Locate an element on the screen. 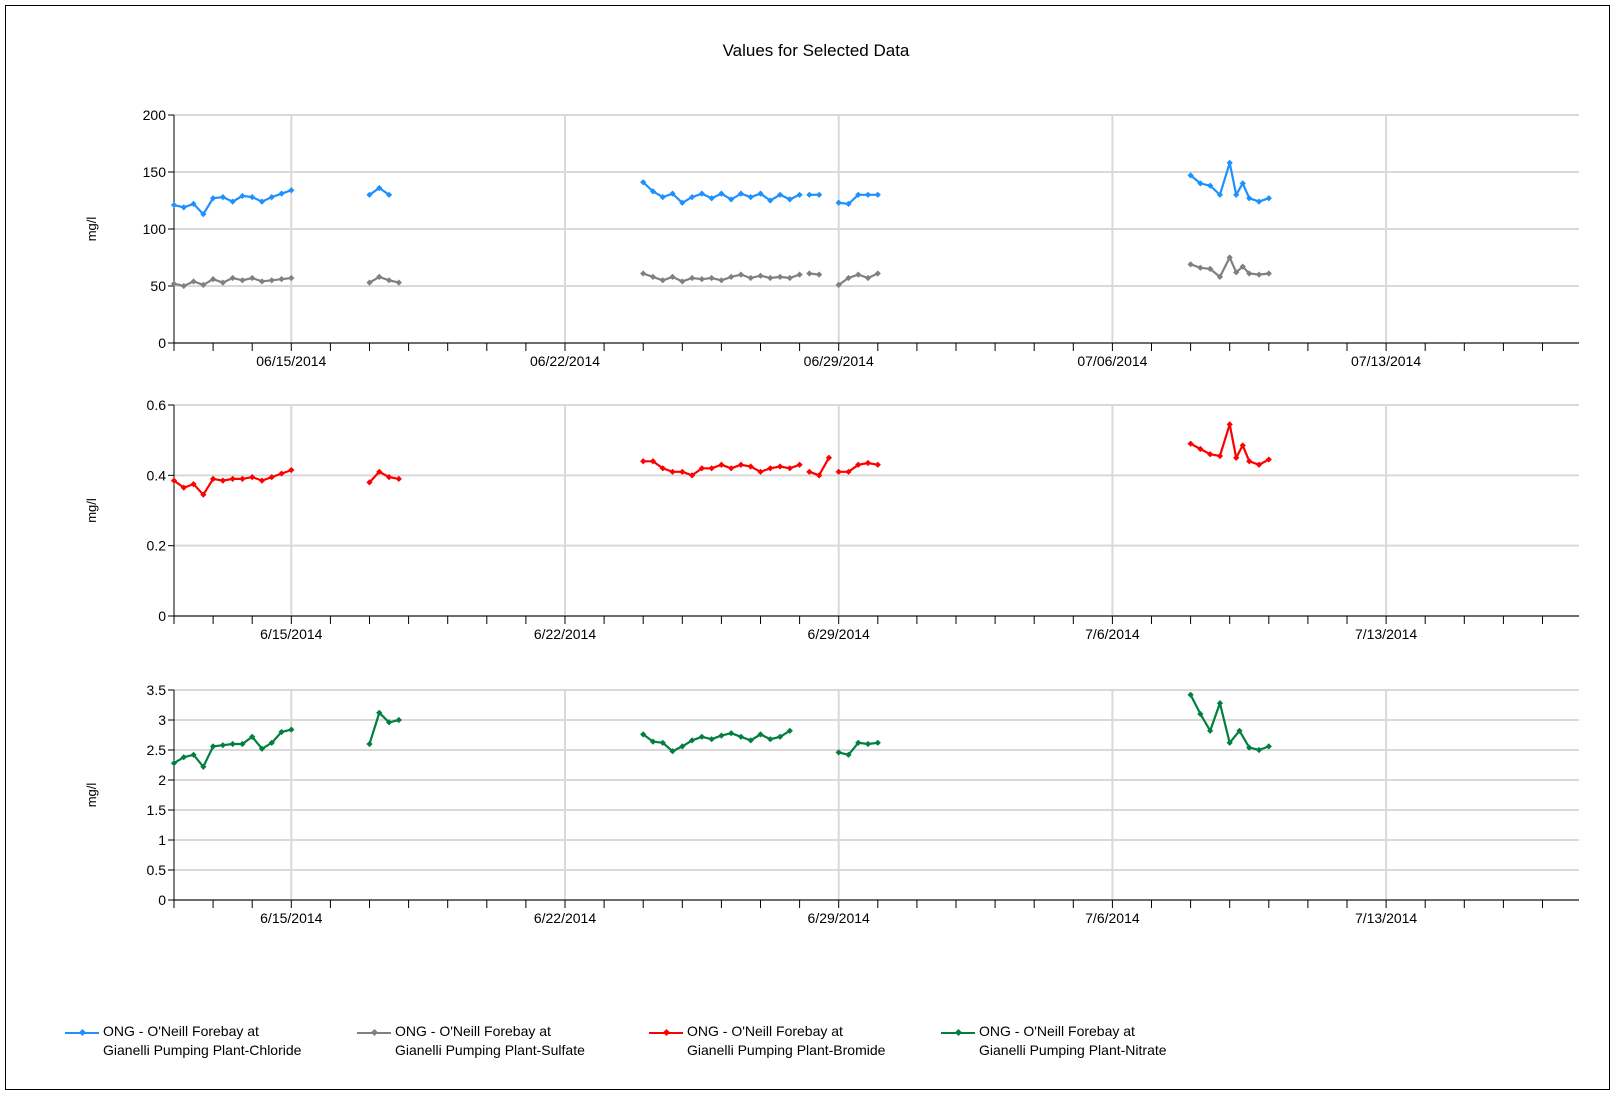 This screenshot has height=1096, width=1617. y-tick-label: 1 is located at coordinates (162, 840).